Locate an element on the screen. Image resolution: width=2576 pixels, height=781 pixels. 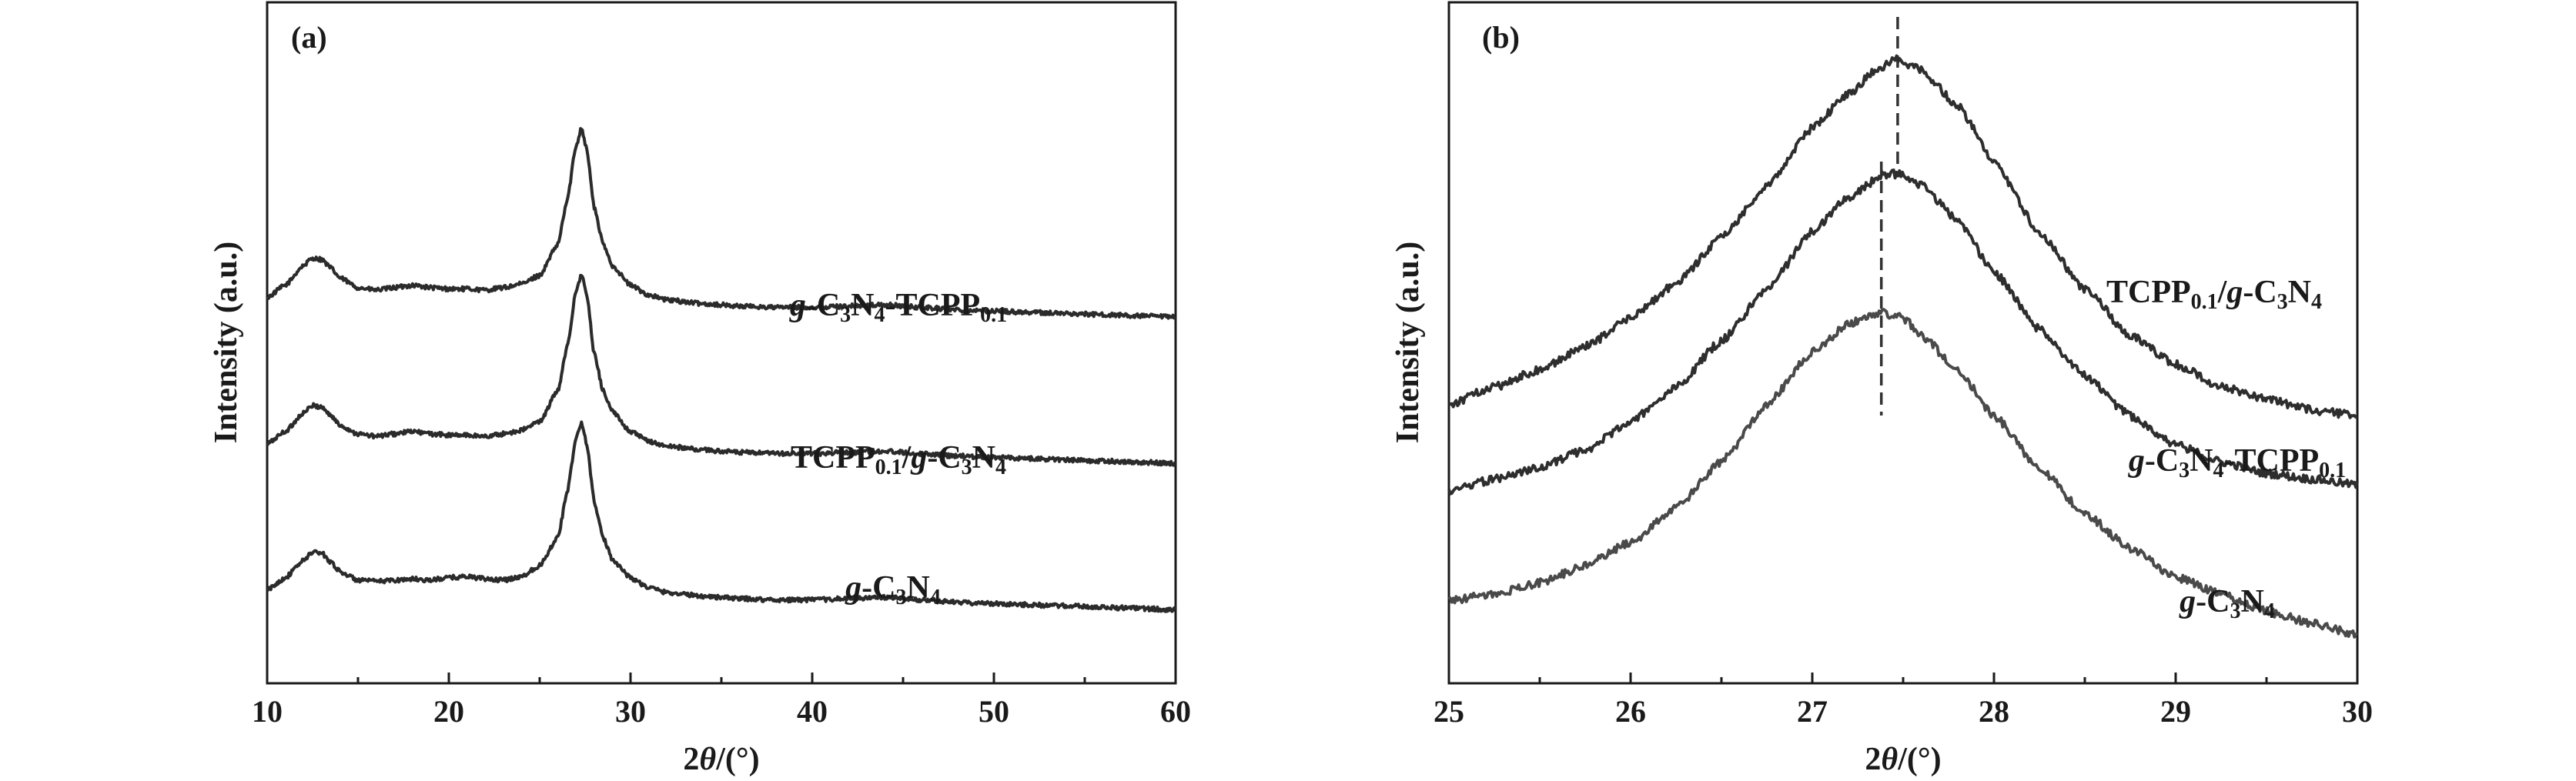
x-axis-title-b: 2θ/(°) is located at coordinates (1903, 759).